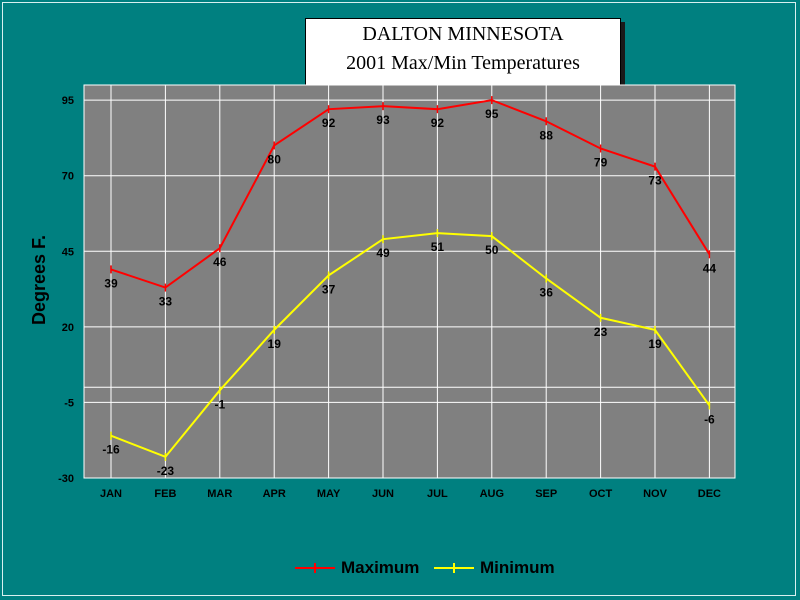 This screenshot has width=800, height=600. What do you see at coordinates (111, 283) in the screenshot?
I see `data-label-maximum: 39` at bounding box center [111, 283].